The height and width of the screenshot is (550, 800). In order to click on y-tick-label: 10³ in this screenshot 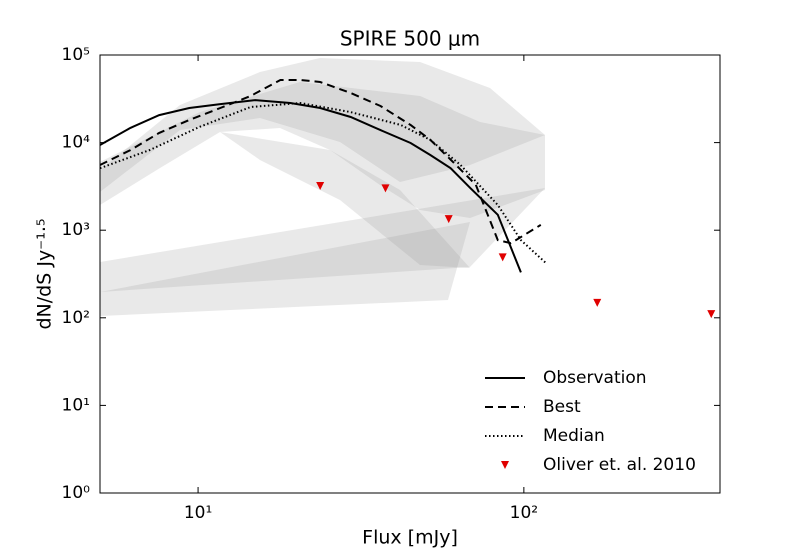, I will do `click(76, 230)`.